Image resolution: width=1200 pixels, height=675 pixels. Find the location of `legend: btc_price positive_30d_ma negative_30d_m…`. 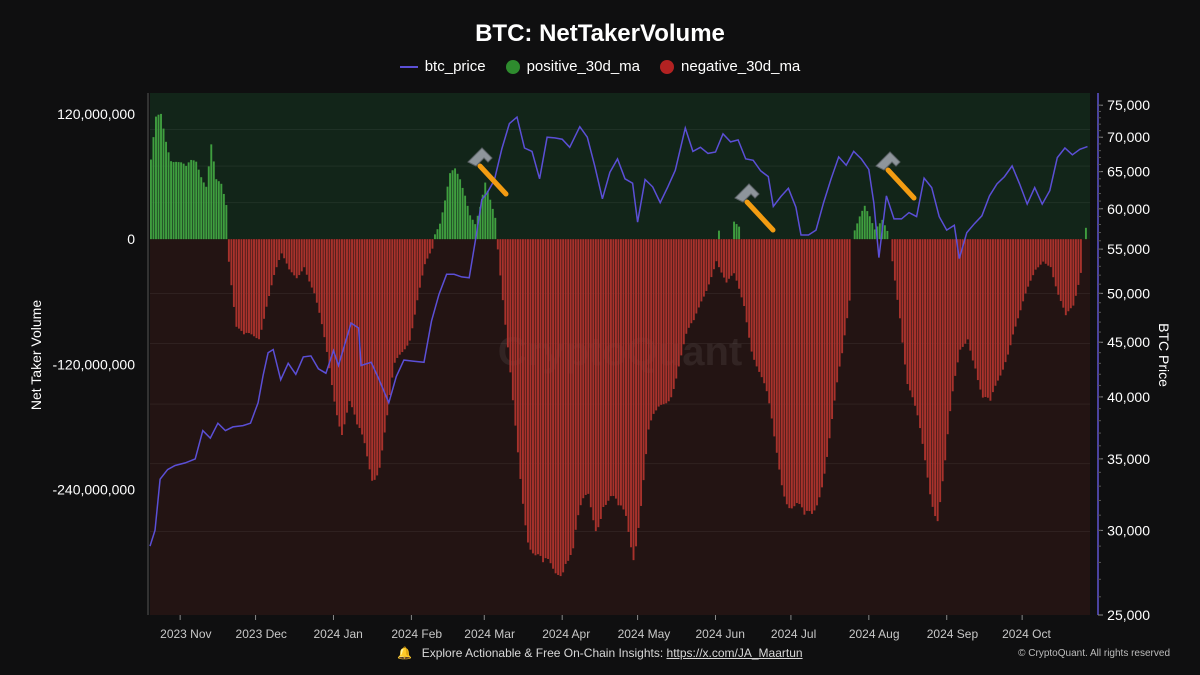

legend: btc_price positive_30d_ma negative_30d_m… is located at coordinates (600, 66).